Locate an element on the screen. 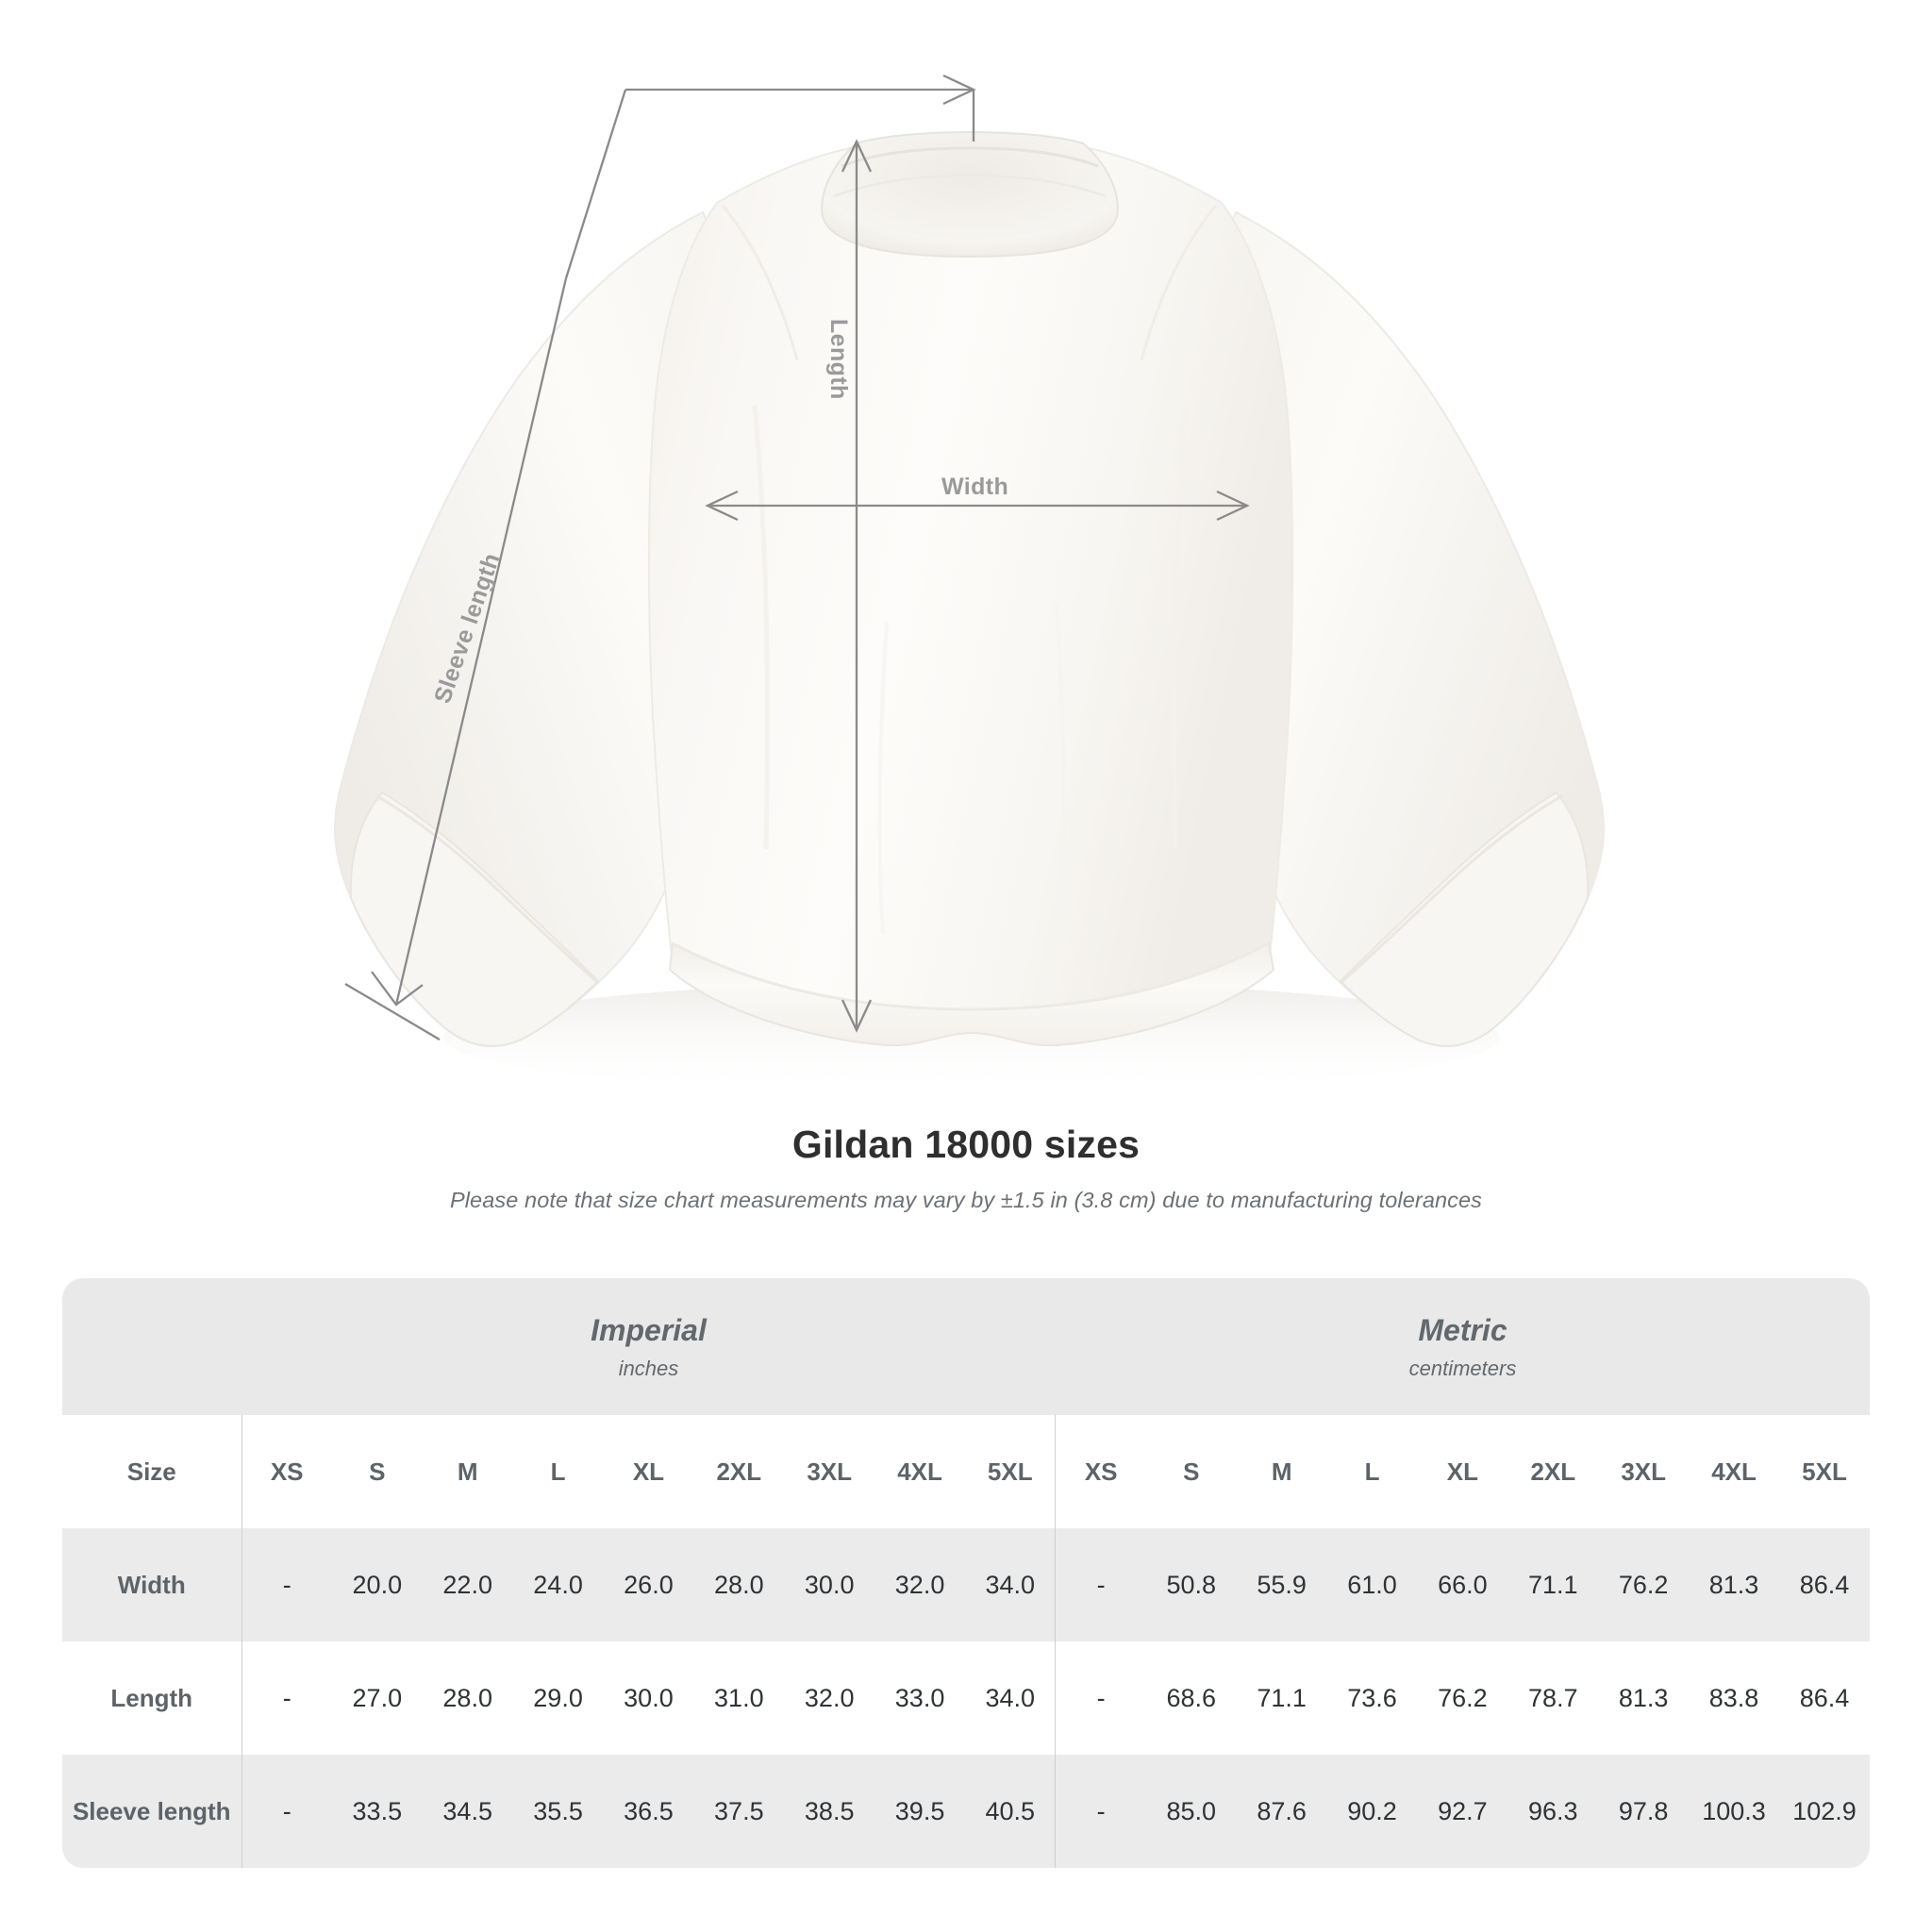  cell-metric: 96.3 is located at coordinates (1553, 1812).